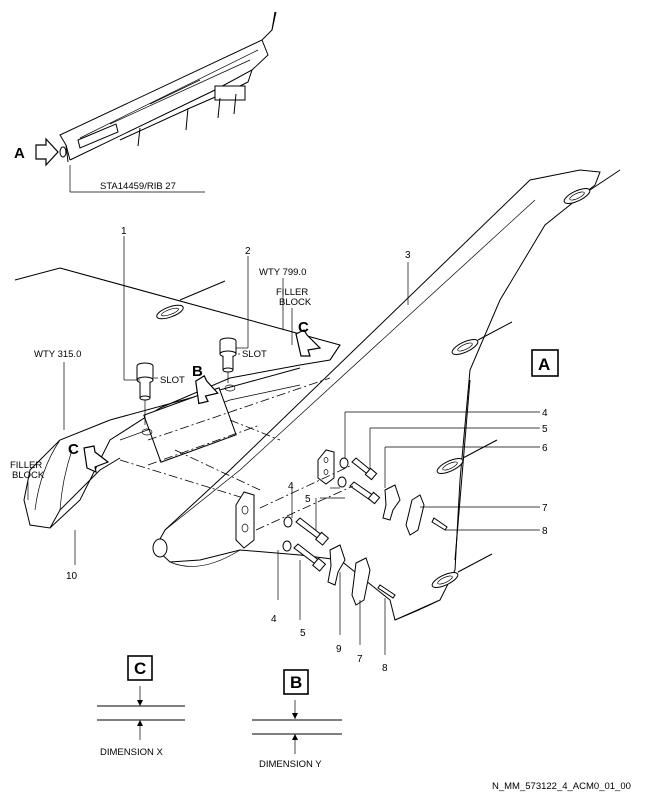 Image resolution: width=648 pixels, height=792 pixels. I want to click on item-number-2: 2, so click(248, 251).